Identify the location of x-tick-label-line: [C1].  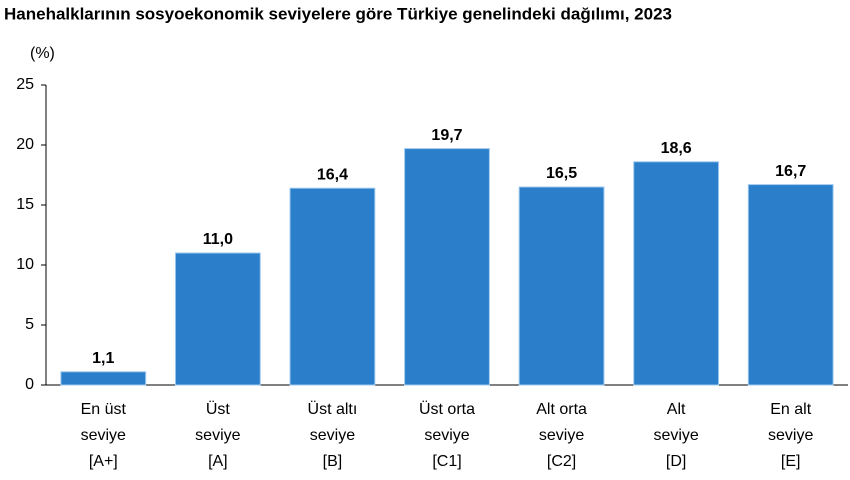
(446, 461).